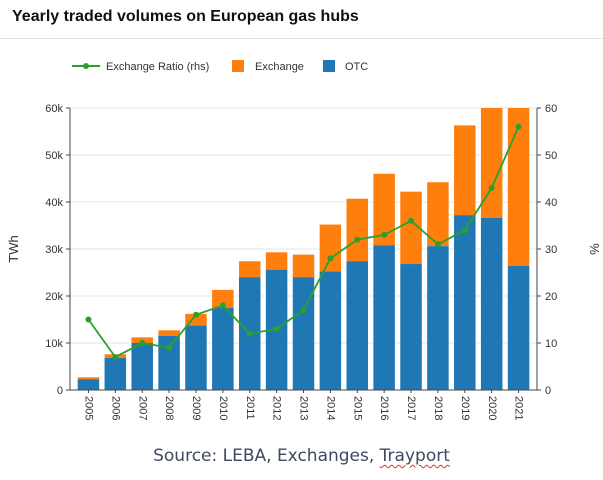 The image size is (603, 480). What do you see at coordinates (54, 203) in the screenshot?
I see `y-tick-label-left: 40k` at bounding box center [54, 203].